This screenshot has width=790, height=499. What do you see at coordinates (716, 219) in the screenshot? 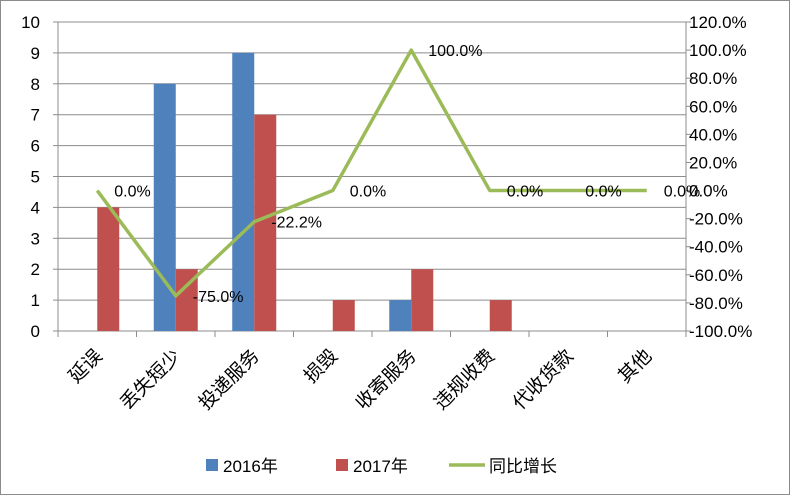
I see `right-axis-tick-label: -20.0%` at bounding box center [716, 219].